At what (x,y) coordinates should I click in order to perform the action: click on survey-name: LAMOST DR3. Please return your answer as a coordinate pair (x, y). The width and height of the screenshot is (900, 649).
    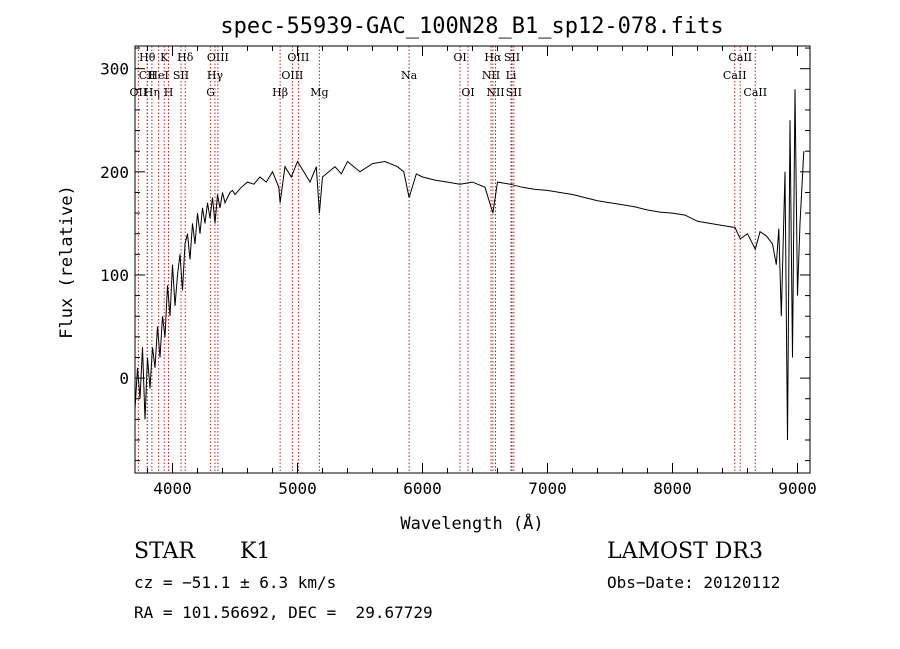
    Looking at the image, I should click on (685, 551).